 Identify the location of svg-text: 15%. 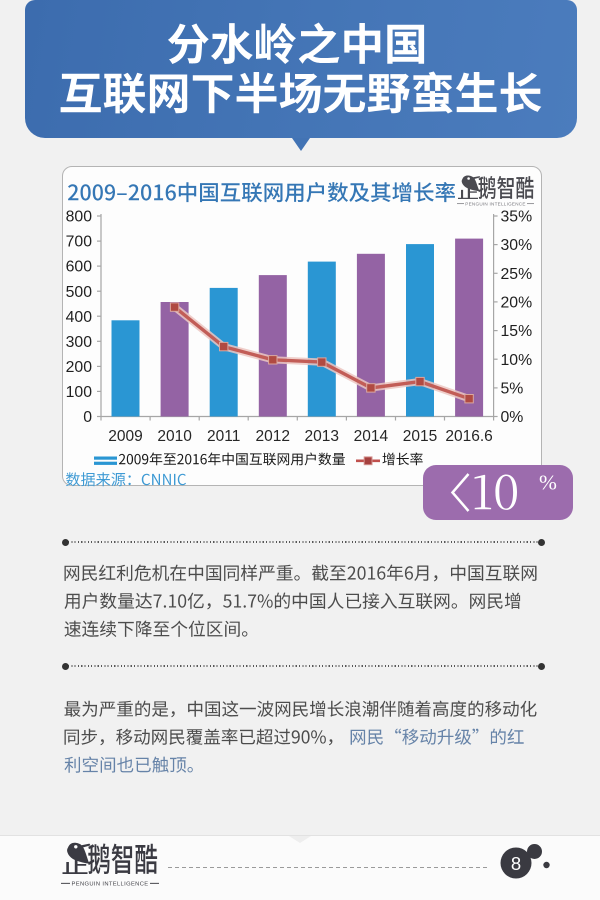
(517, 331).